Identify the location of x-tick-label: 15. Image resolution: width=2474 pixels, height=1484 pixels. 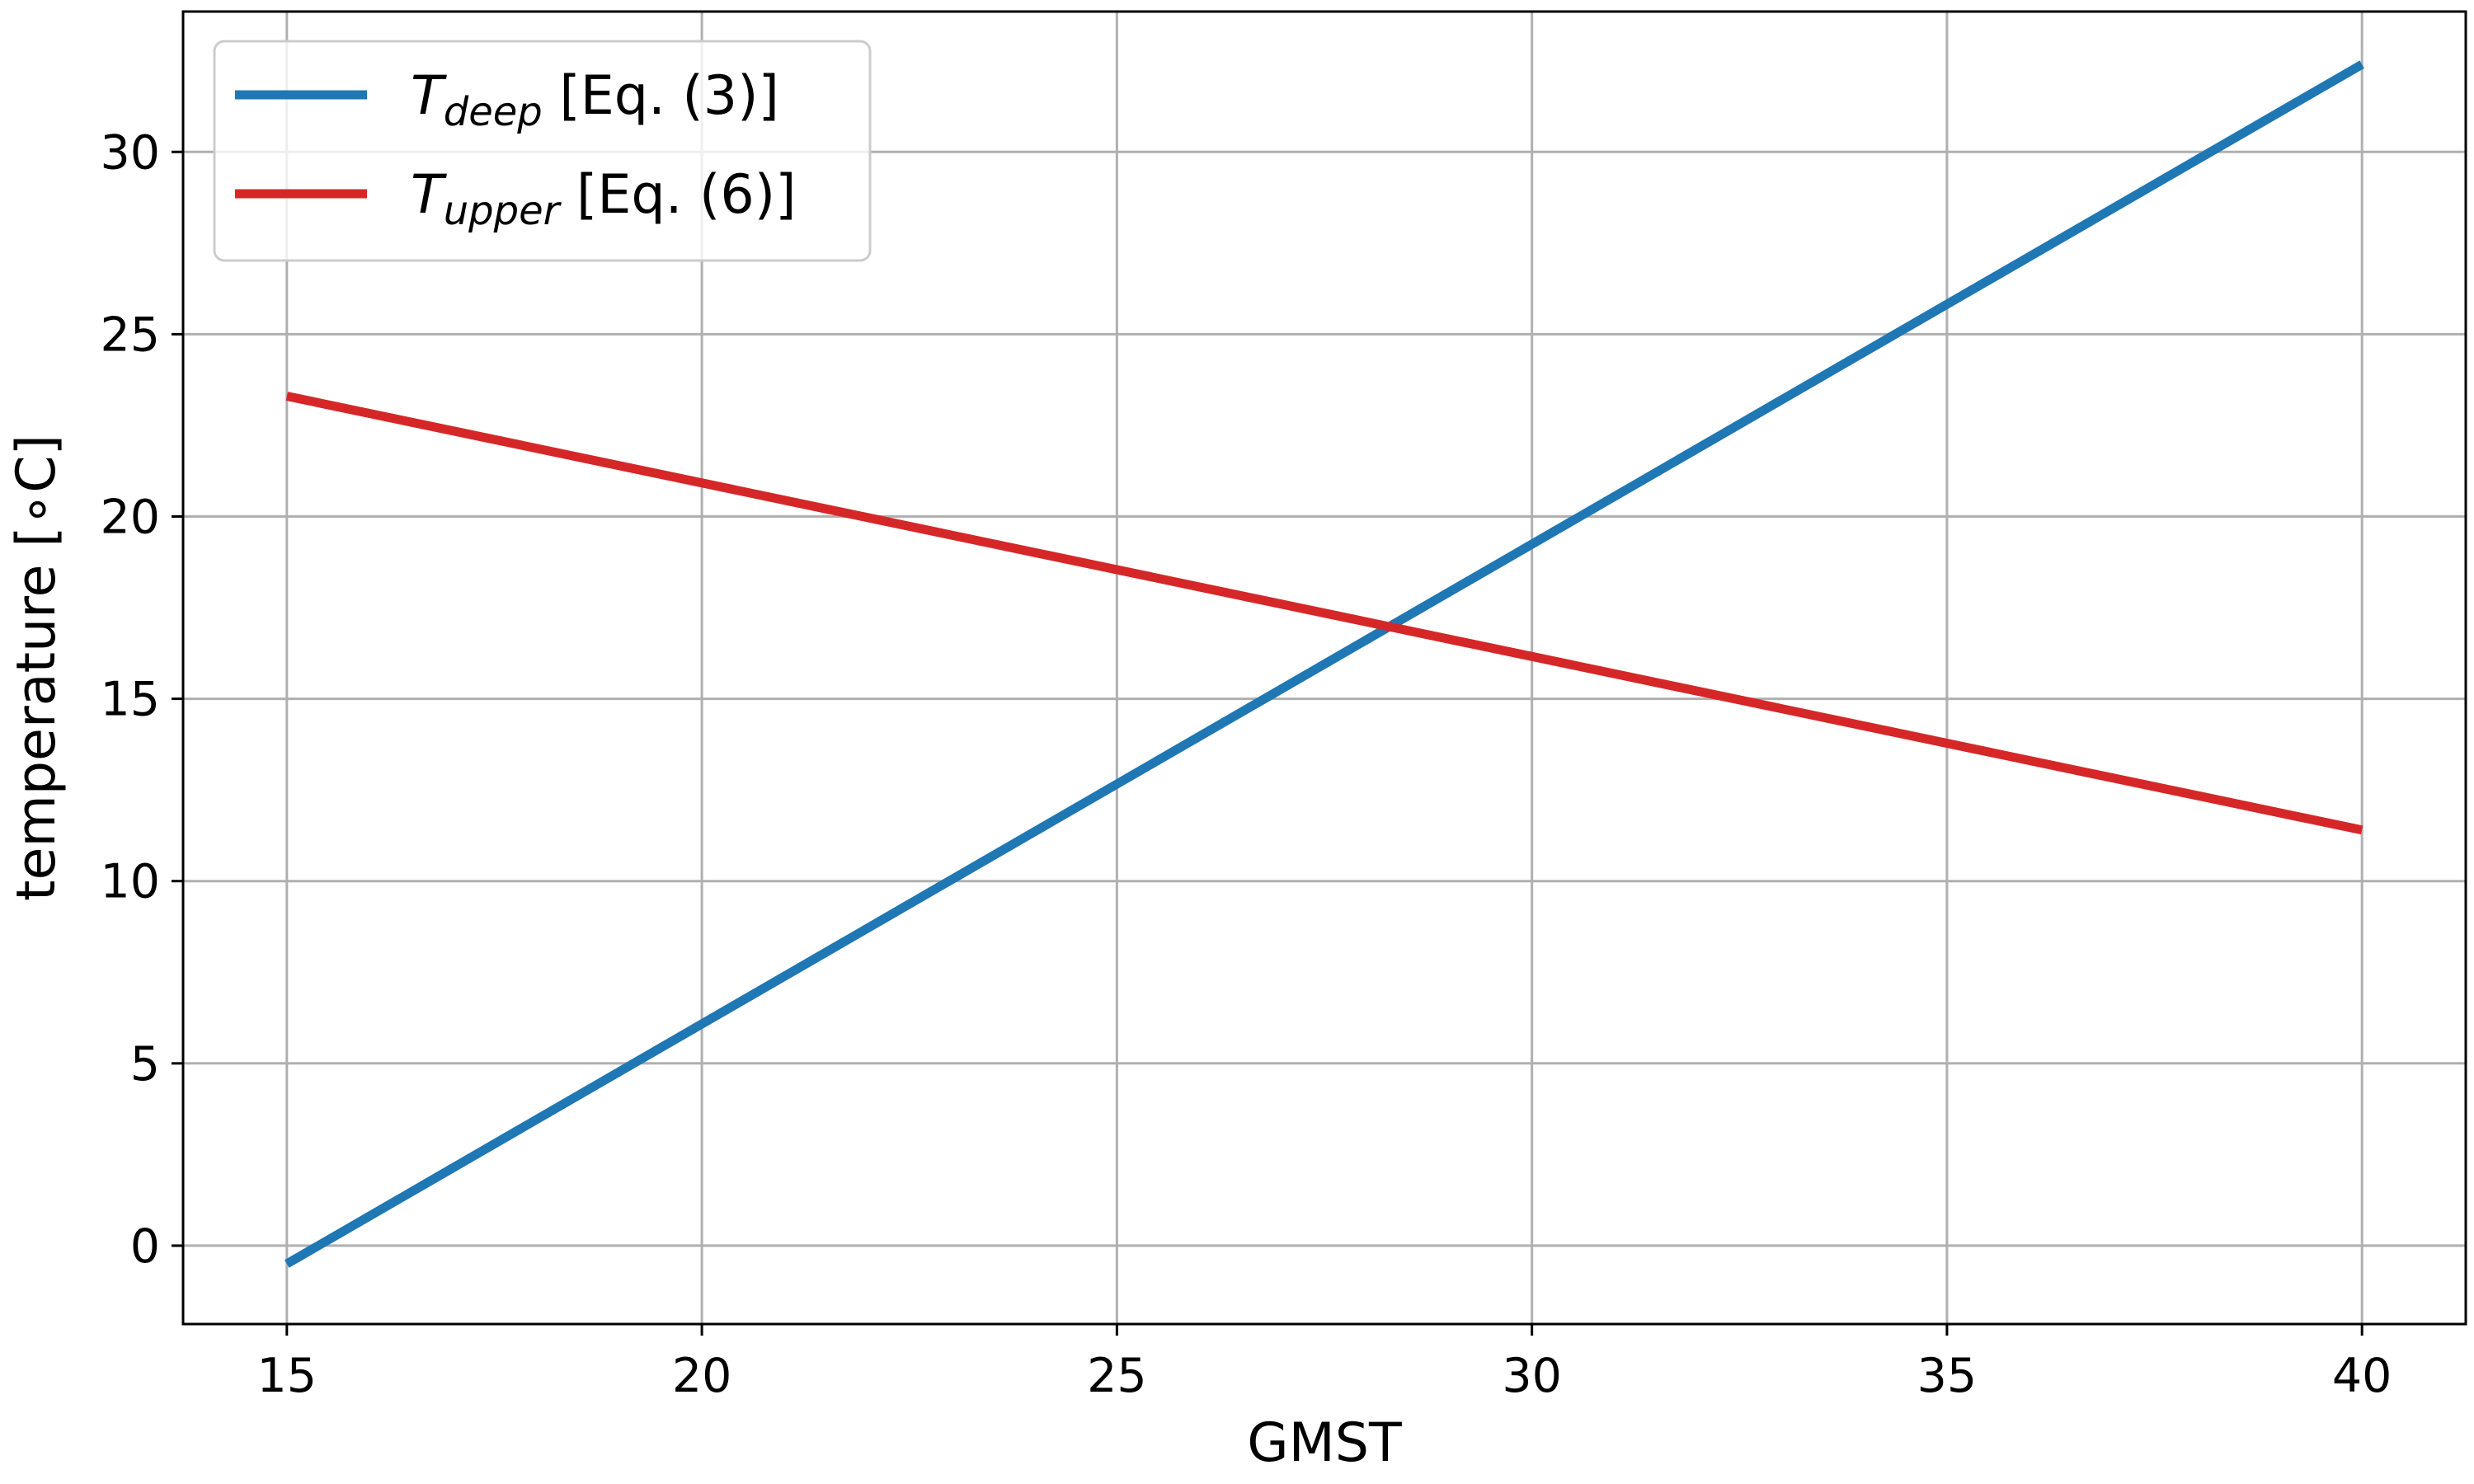
(287, 1376).